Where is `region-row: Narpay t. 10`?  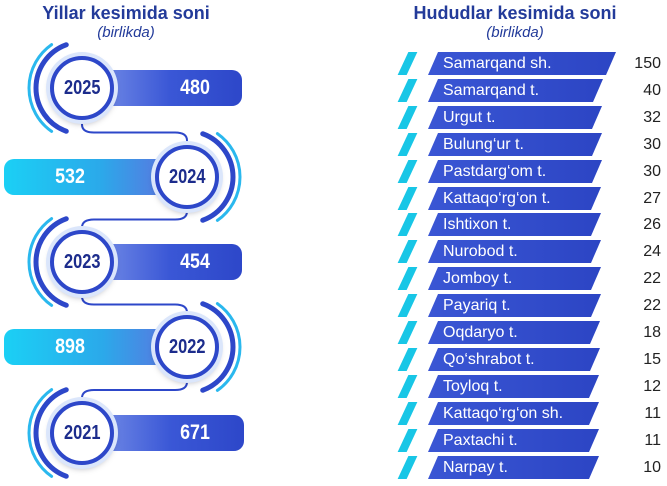 region-row: Narpay t. 10 is located at coordinates (333, 467).